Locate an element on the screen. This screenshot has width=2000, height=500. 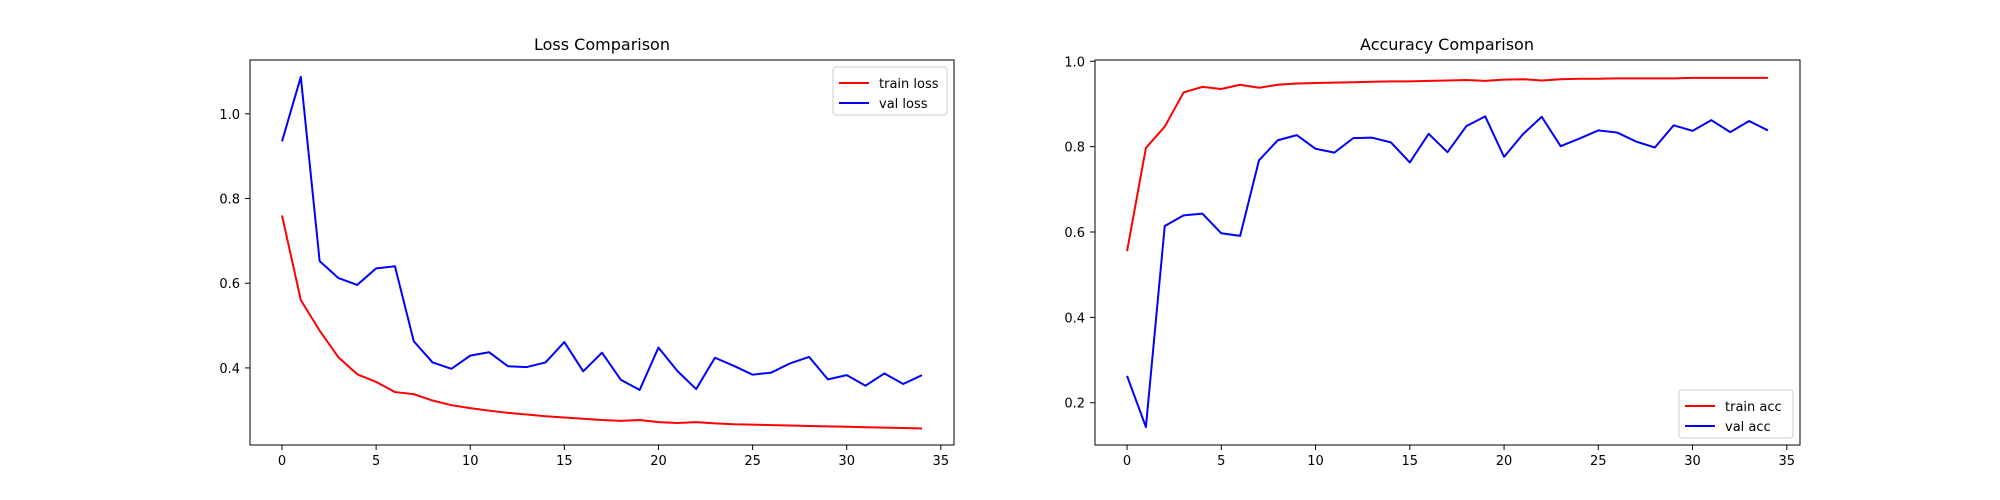
accuracy-chart-x-tick-label: 0 is located at coordinates (1127, 461).